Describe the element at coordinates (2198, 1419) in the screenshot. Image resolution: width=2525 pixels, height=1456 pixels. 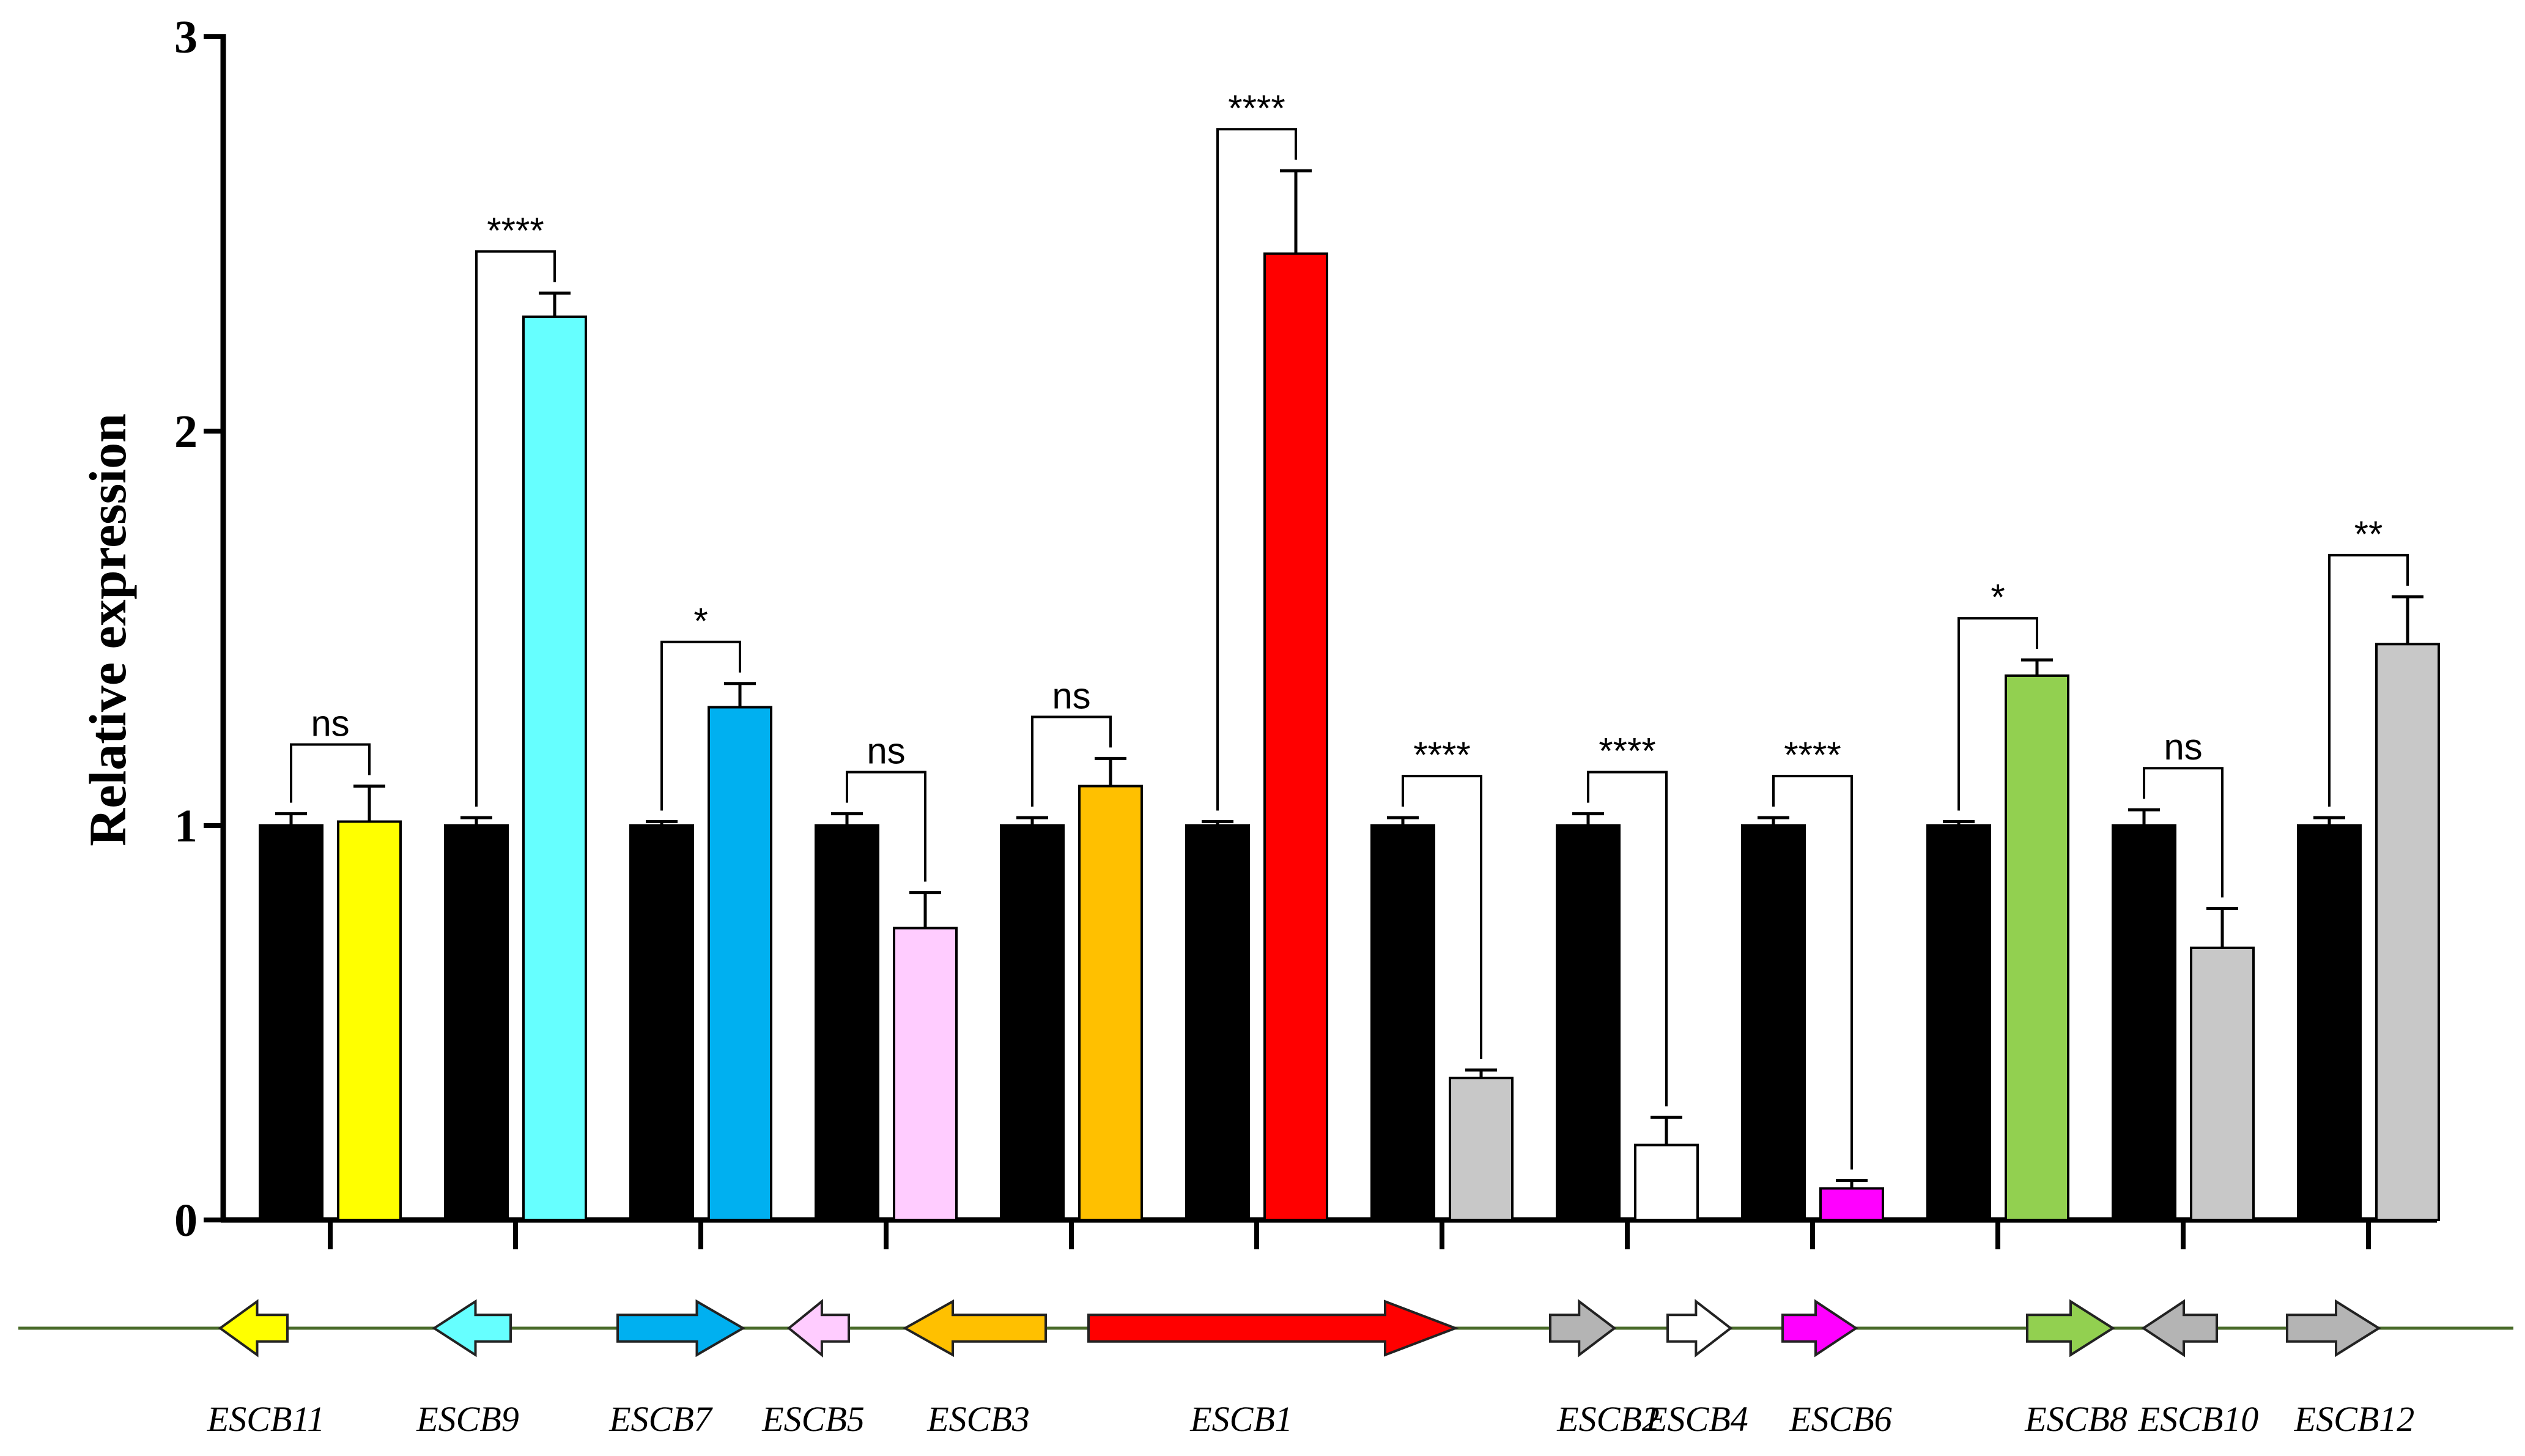
I see `gene-label: ESCB10` at that location.